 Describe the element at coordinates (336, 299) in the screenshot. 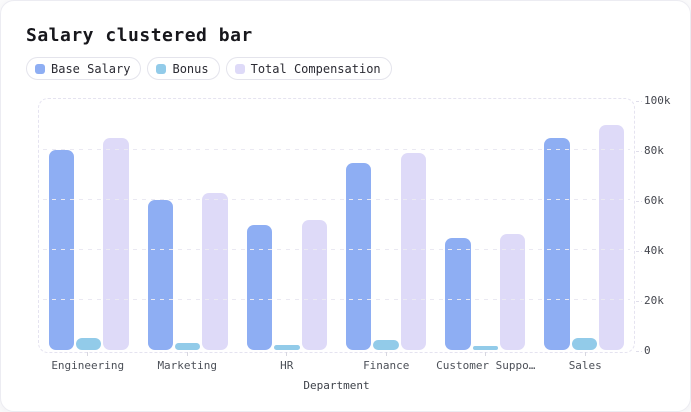

I see `gridline-20k` at that location.